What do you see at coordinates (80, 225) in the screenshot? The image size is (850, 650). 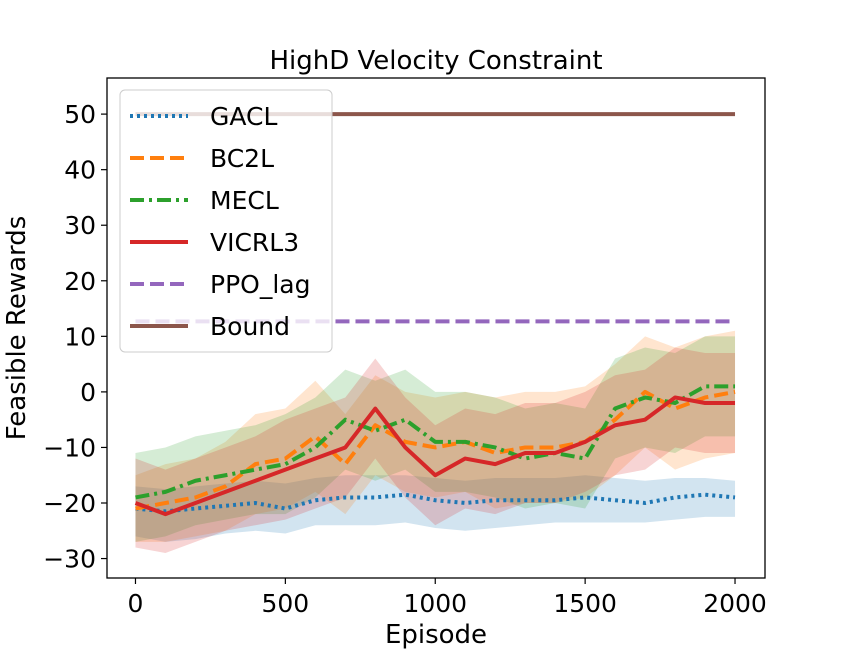 I see `y-tick-label: 30` at bounding box center [80, 225].